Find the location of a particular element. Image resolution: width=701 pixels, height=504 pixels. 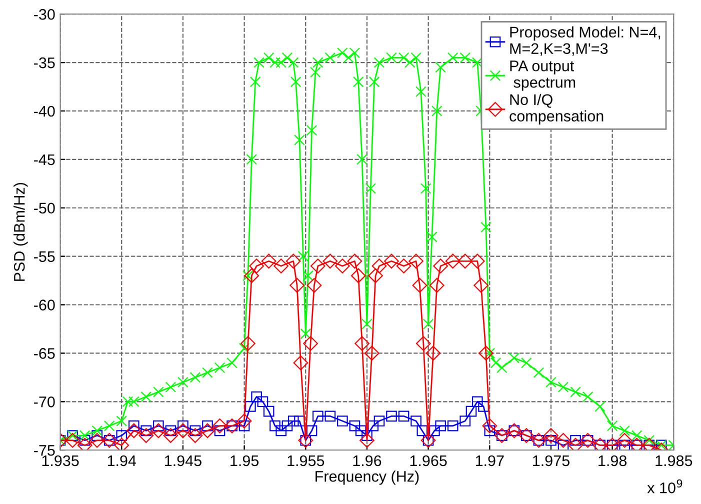

legend-label: No I/Q compensation is located at coordinates (557, 109).